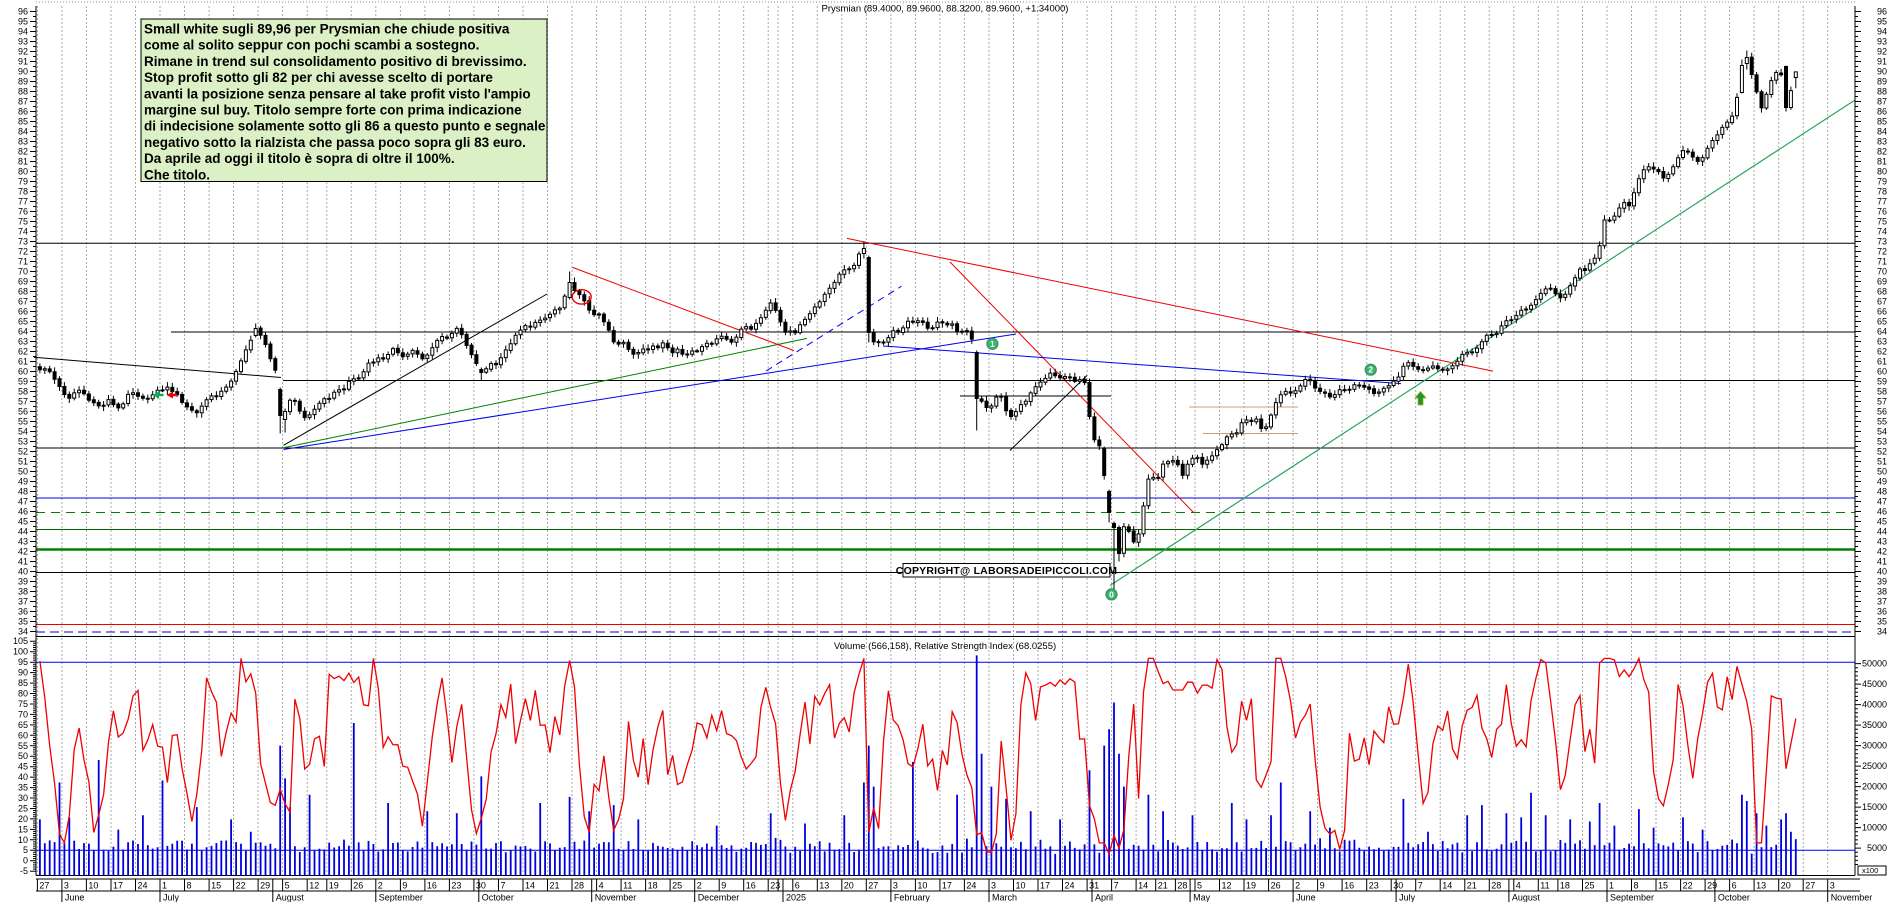  I want to click on svg-text: 80, so click(23, 694).